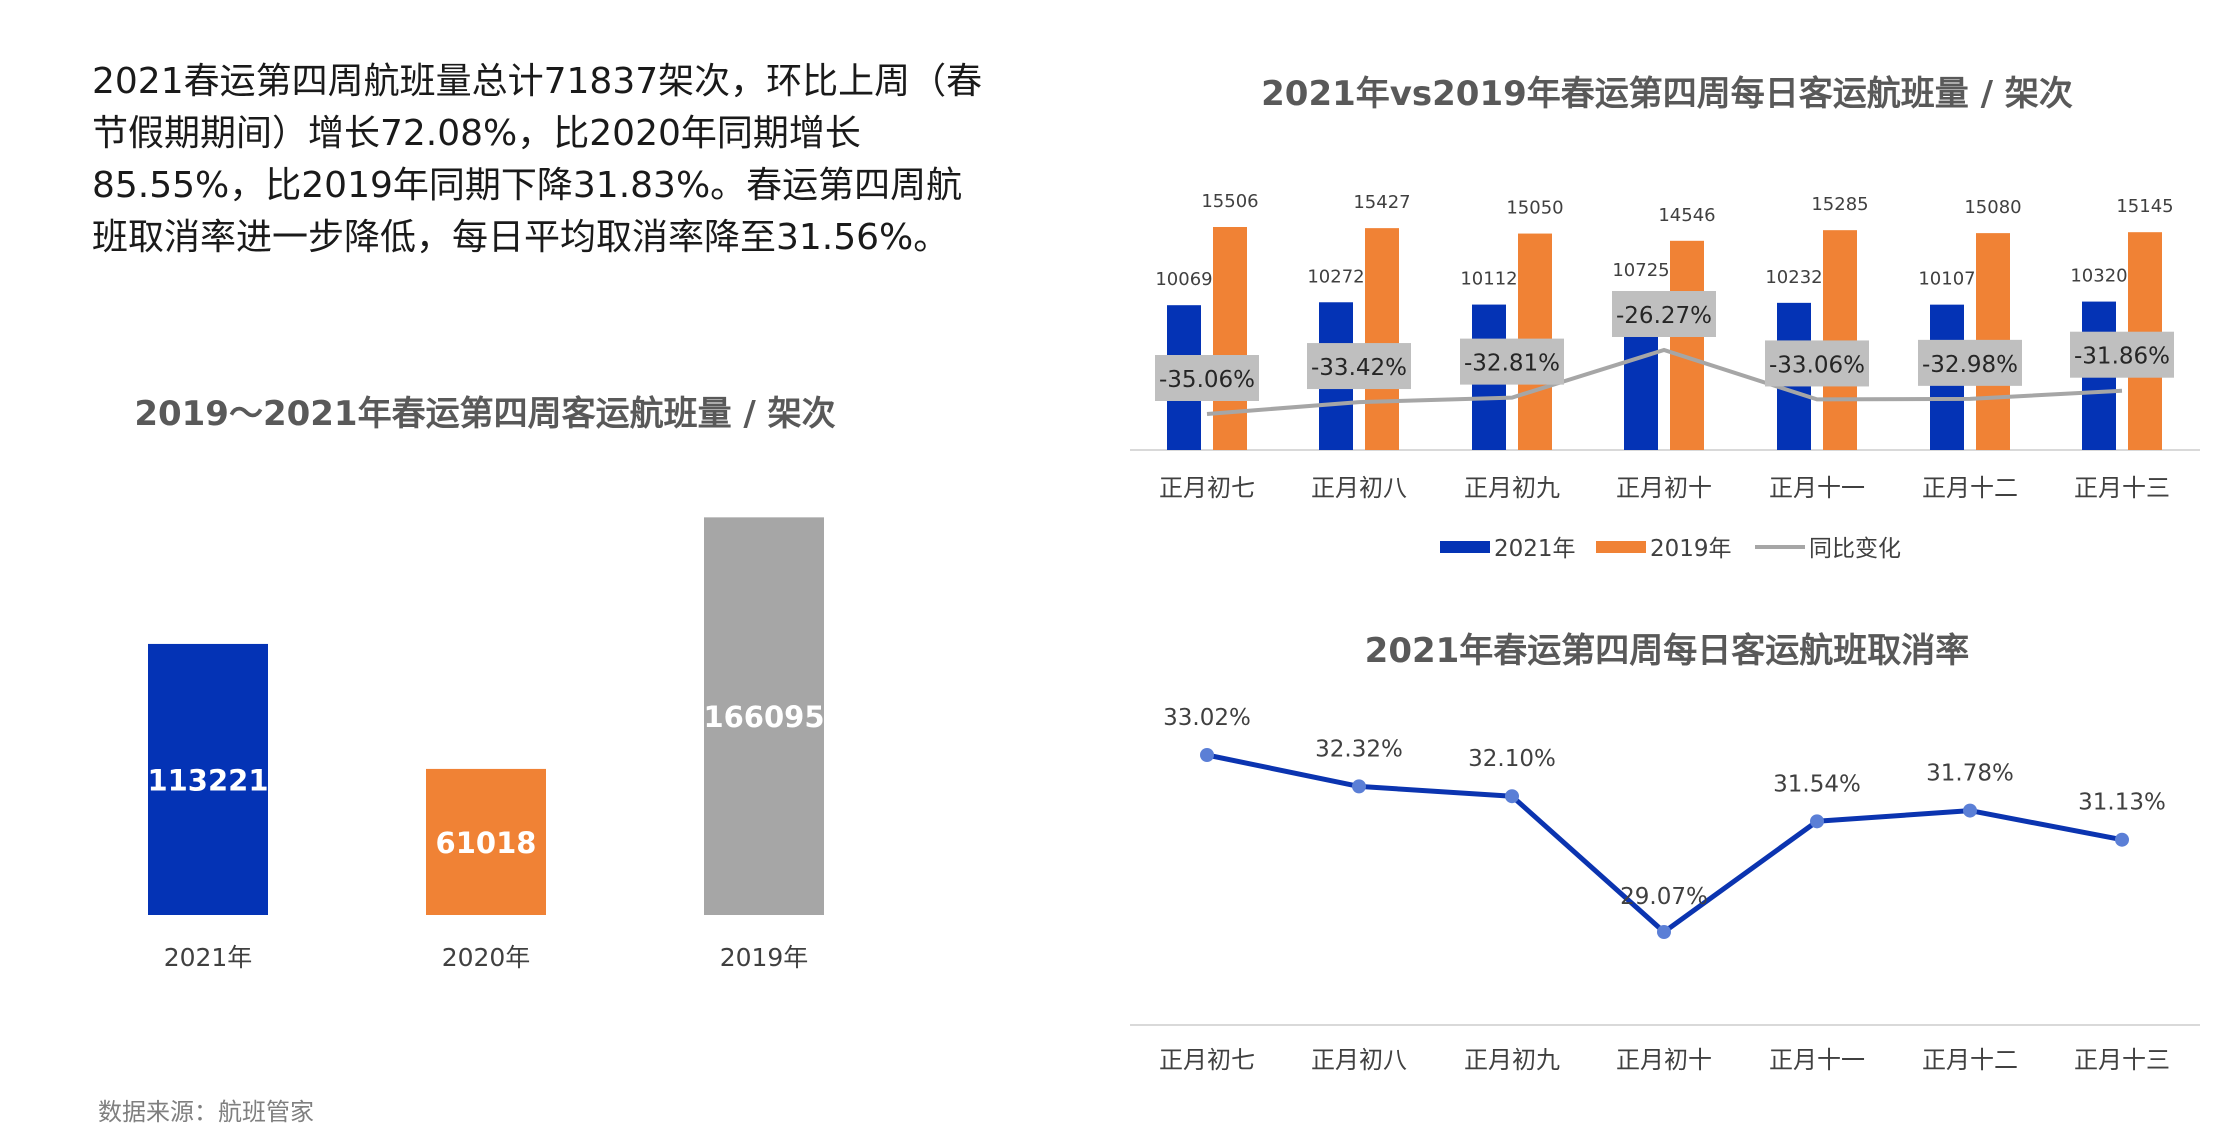  Describe the element at coordinates (1970, 1060) in the screenshot. I see `chart3-category-label: 正月十二` at that location.